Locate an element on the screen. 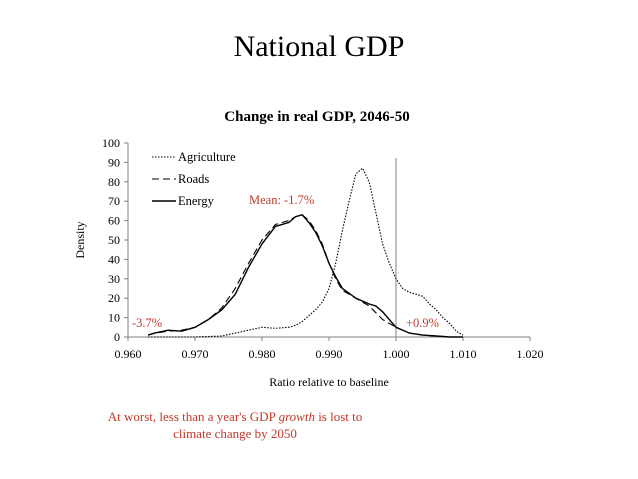  x-tick-label: 0.990 is located at coordinates (329, 354).